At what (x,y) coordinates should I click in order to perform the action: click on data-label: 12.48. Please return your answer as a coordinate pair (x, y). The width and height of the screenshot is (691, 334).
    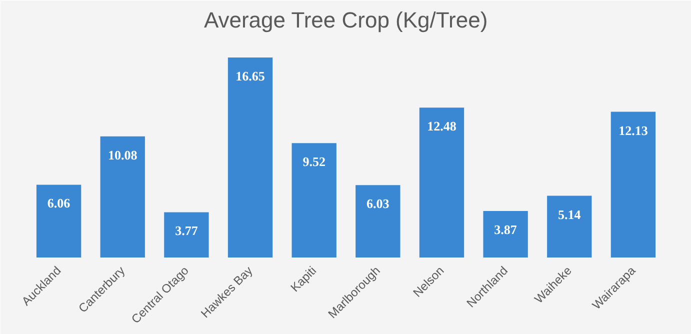
    Looking at the image, I should click on (442, 126).